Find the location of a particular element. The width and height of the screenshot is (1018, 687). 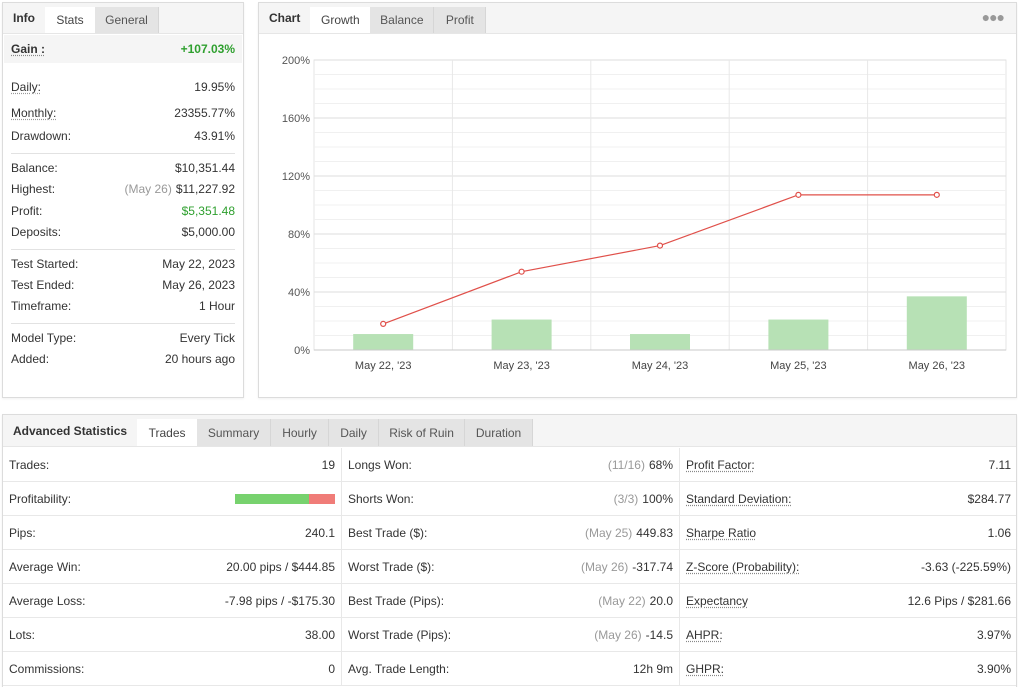

chart-tabbar: Chart Growth Balance Profit is located at coordinates (637, 18).